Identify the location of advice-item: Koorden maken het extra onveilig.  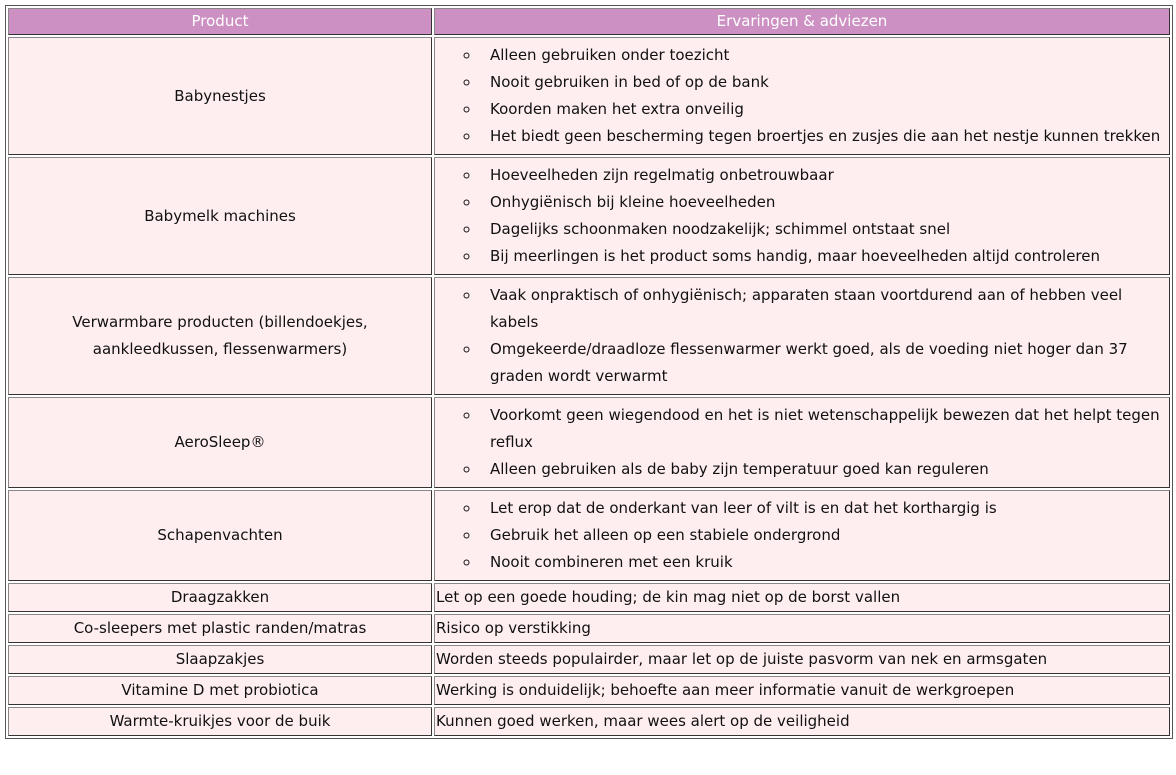
(824, 109).